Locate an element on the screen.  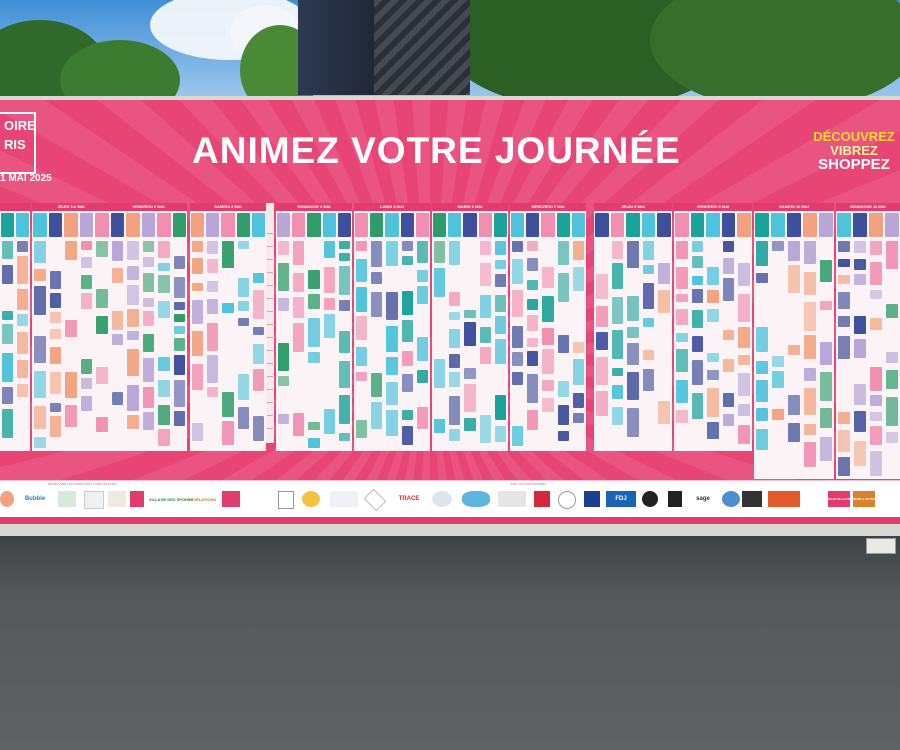
slogan-line-2: VIBREZ is located at coordinates (854, 150).